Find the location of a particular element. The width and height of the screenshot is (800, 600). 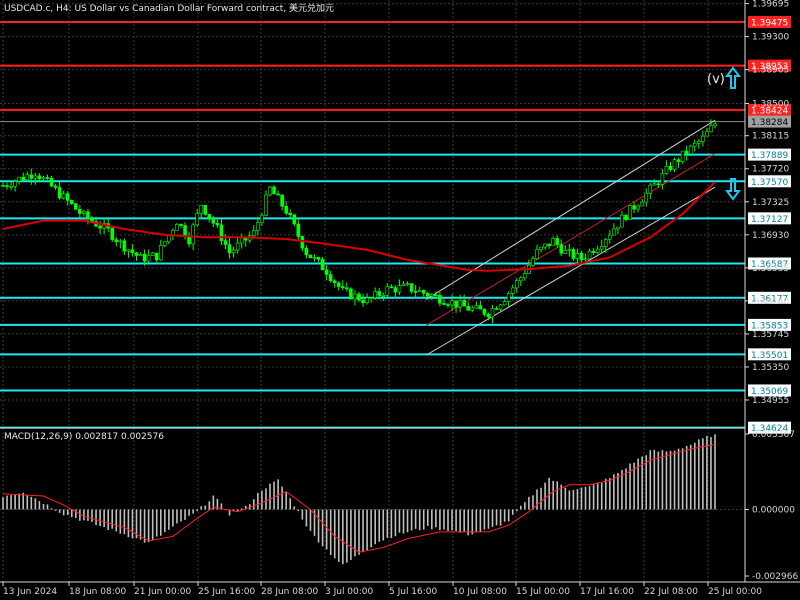

level-price-label: 1.38284 is located at coordinates (769, 123).